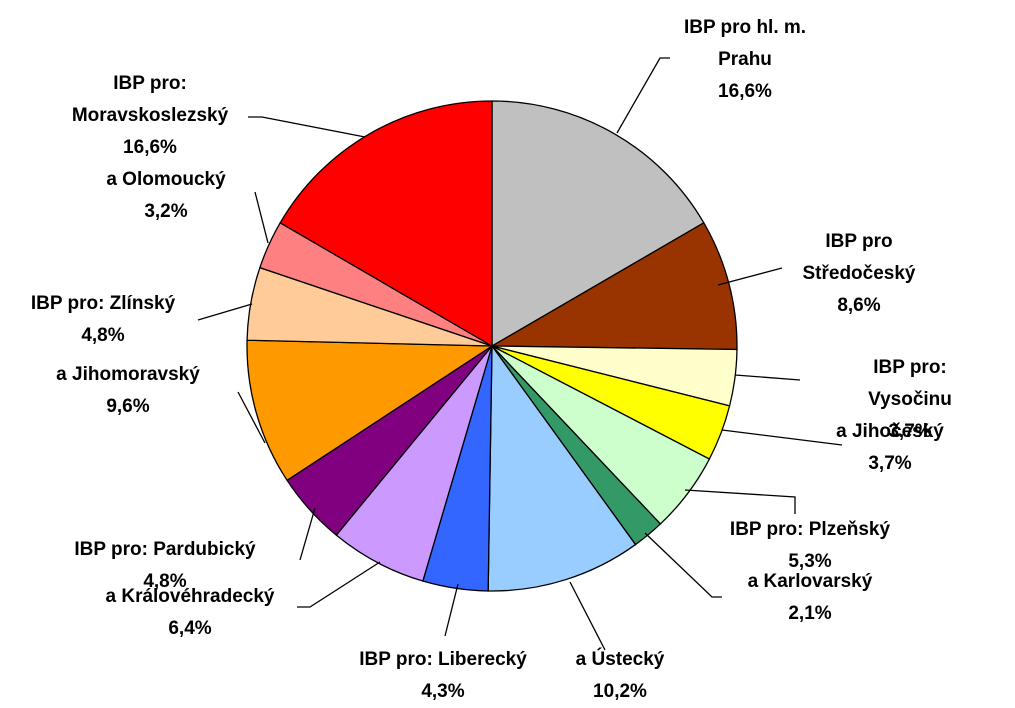 The height and width of the screenshot is (708, 1015). I want to click on value-label: 3,2%, so click(166, 211).